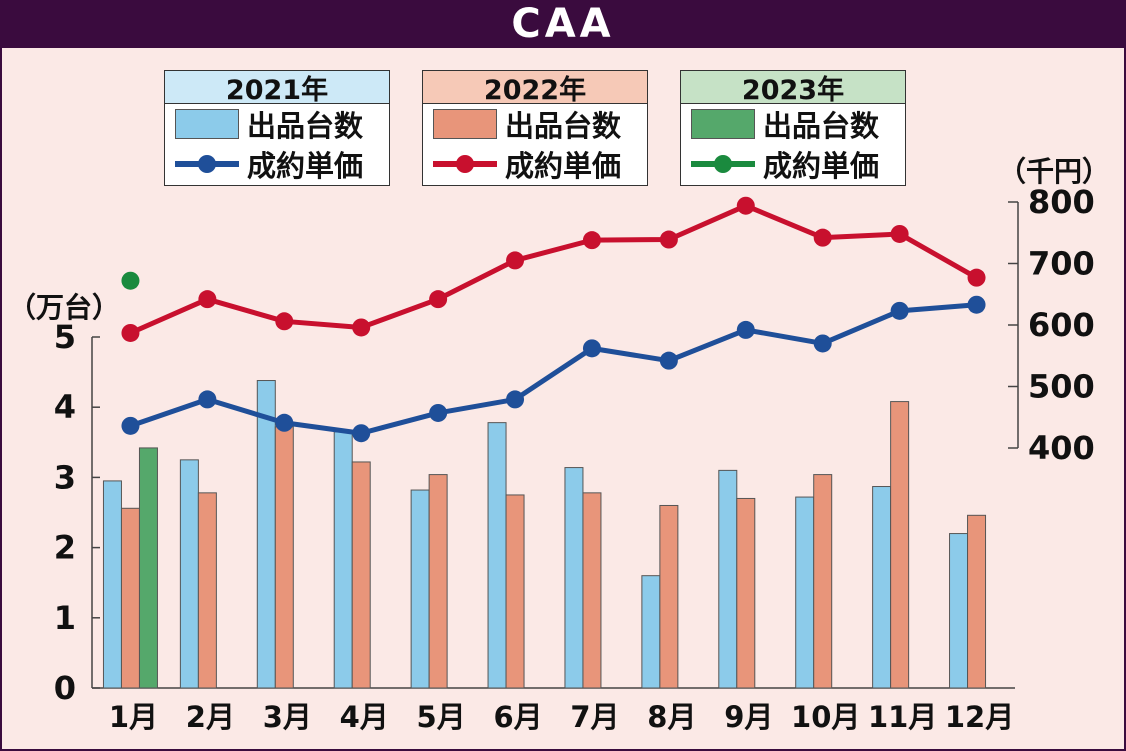 This screenshot has width=1126, height=751. I want to click on legend-count-label-2021: 出品台数, so click(305, 126).